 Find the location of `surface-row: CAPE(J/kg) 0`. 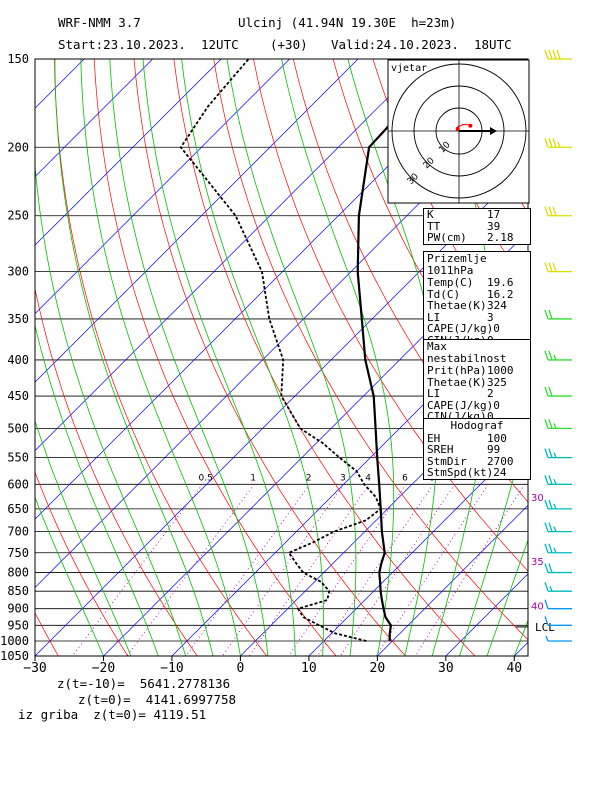

surface-row: CAPE(J/kg) 0 is located at coordinates (477, 329).